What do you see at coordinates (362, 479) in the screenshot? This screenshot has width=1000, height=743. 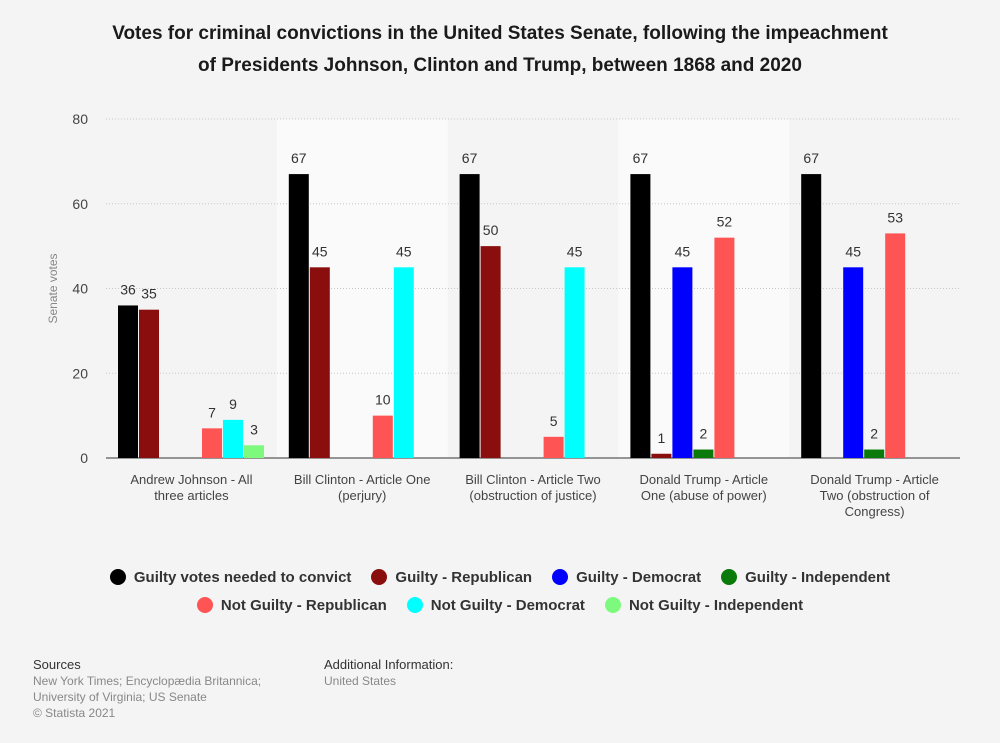 I see `x-tick-label-line: Bill Clinton - Article One` at bounding box center [362, 479].